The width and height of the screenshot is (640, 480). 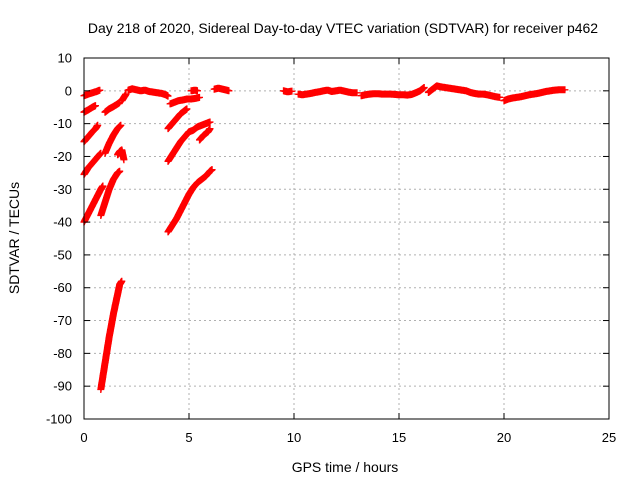 I want to click on data-series-s19, so click(x=221, y=89).